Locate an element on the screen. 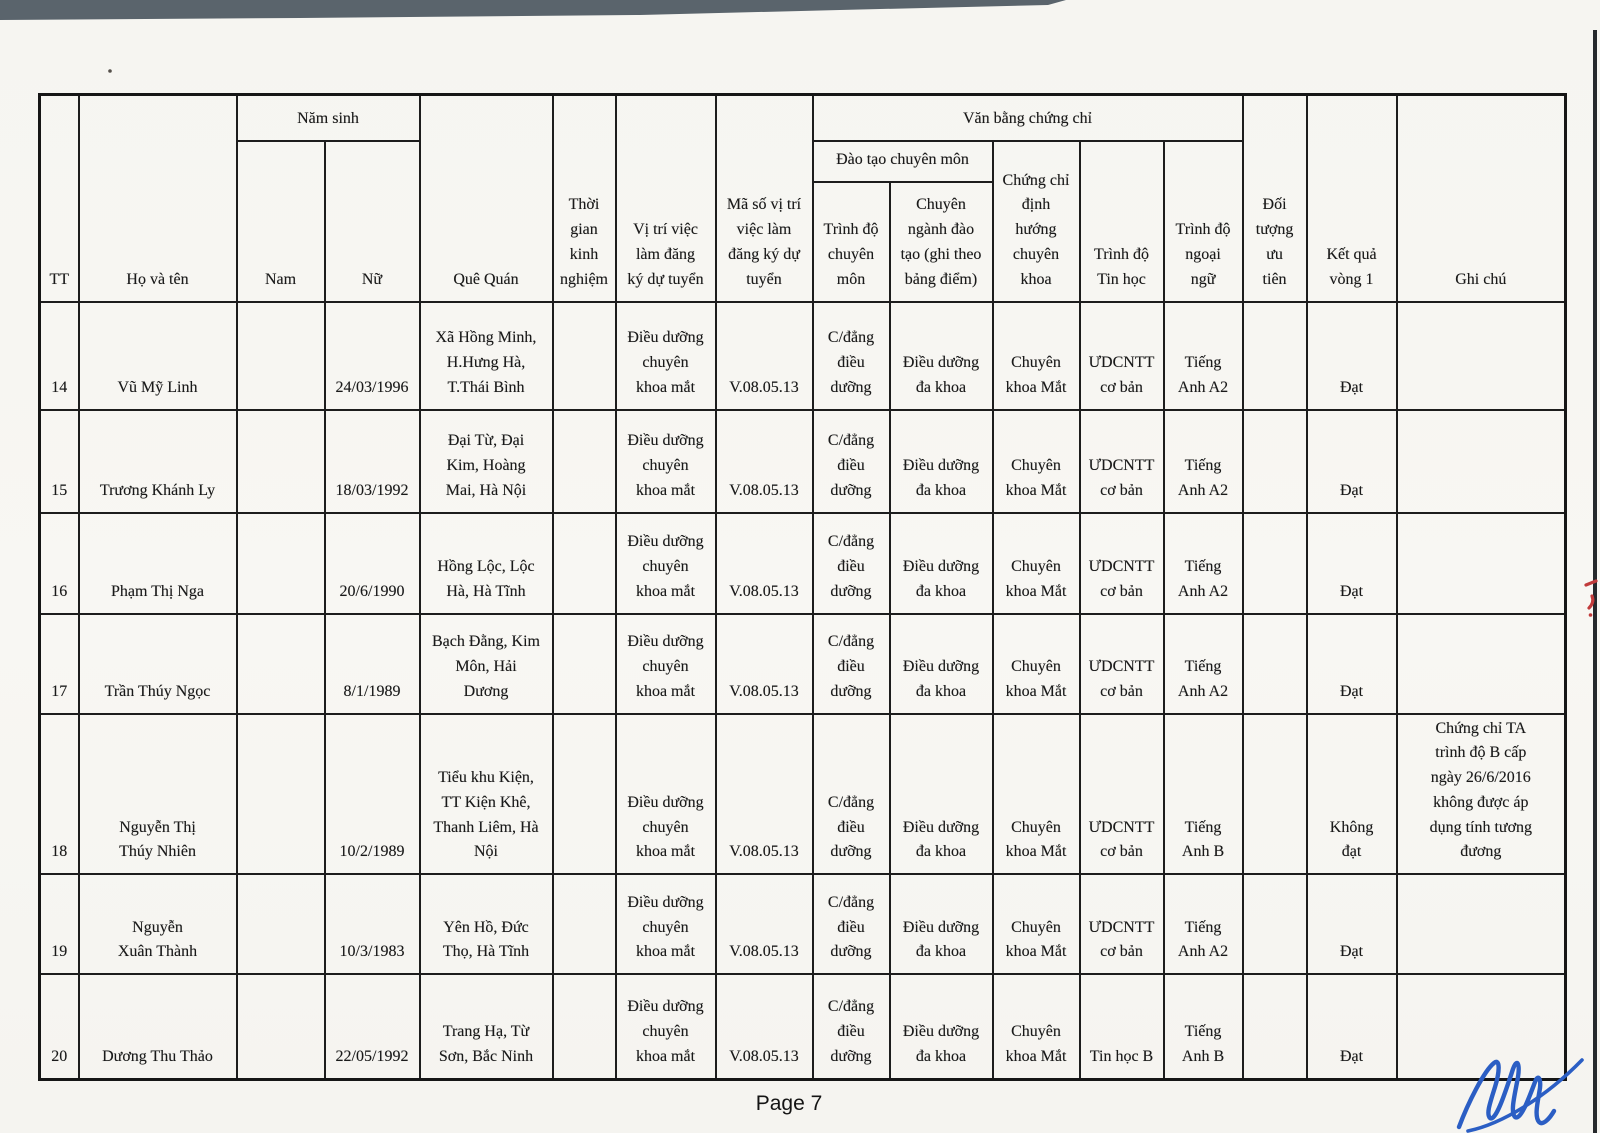  col-header-position: Vị trí việc làm đăng ký dự tuyển is located at coordinates (665, 198).